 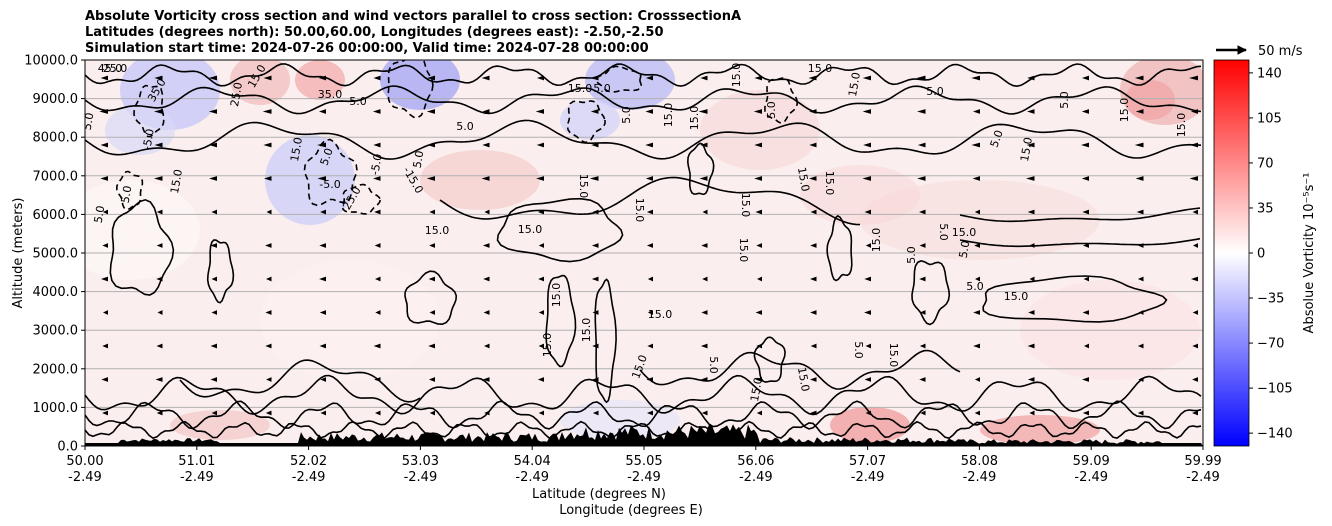 I want to click on x-tick-label-lat: 52.02, so click(x=308, y=461).